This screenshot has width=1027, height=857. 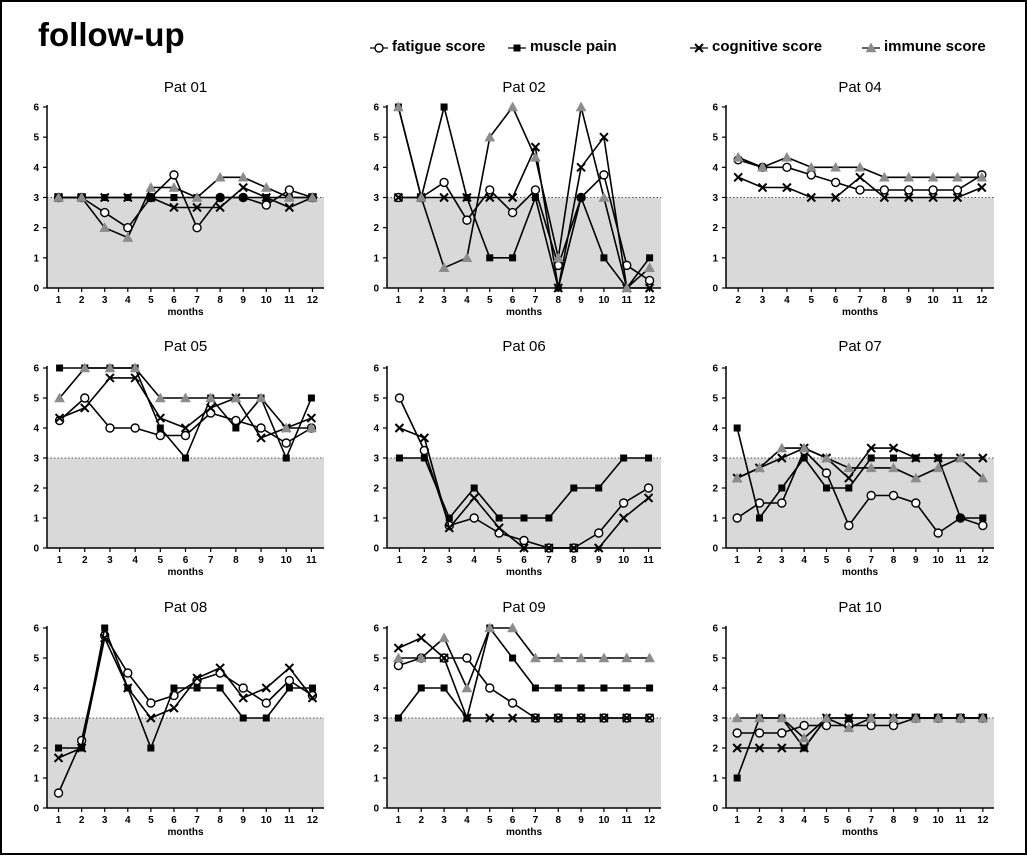 I want to click on x-tick-label: 3, so click(x=763, y=300).